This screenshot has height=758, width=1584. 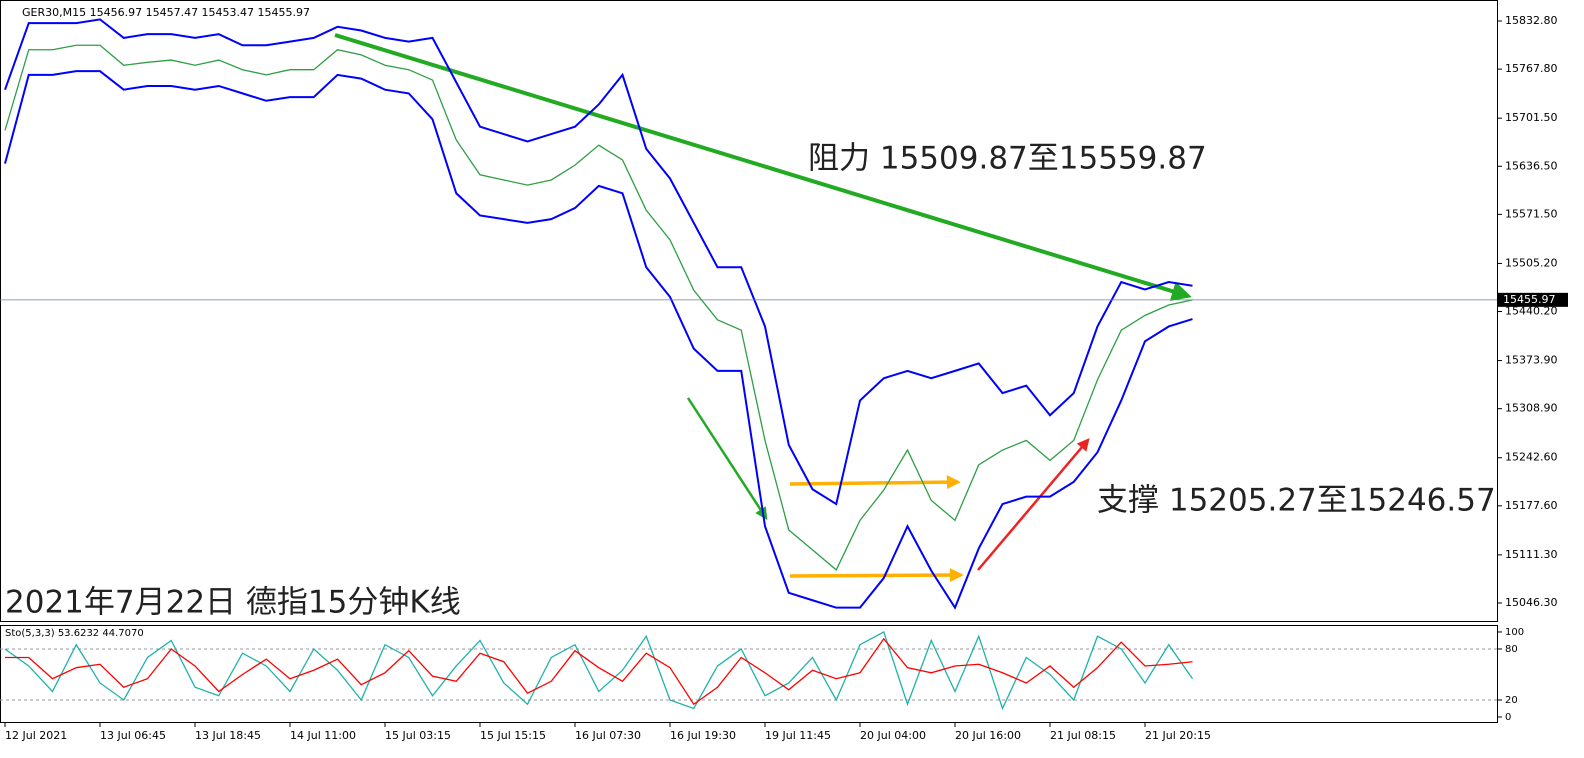 I want to click on y-tick-label: 15046.30, so click(x=1531, y=602).